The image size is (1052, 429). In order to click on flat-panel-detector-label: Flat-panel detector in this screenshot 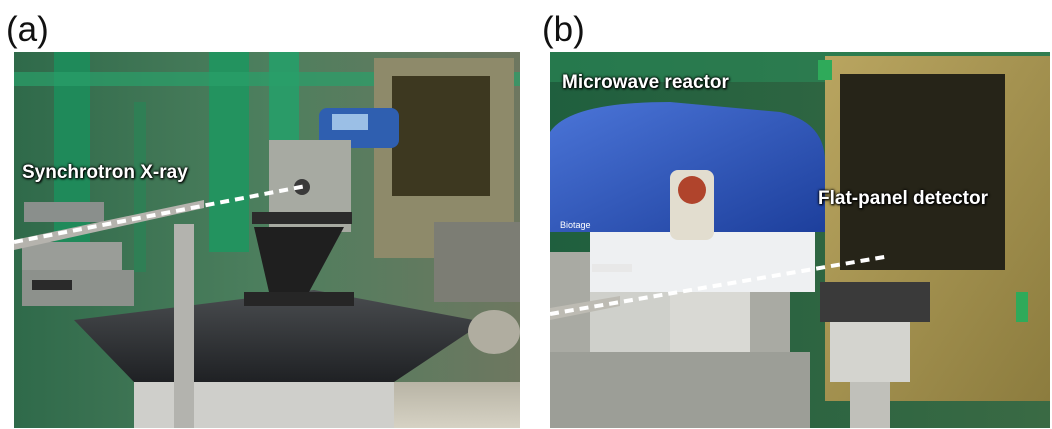, I will do `click(903, 198)`.